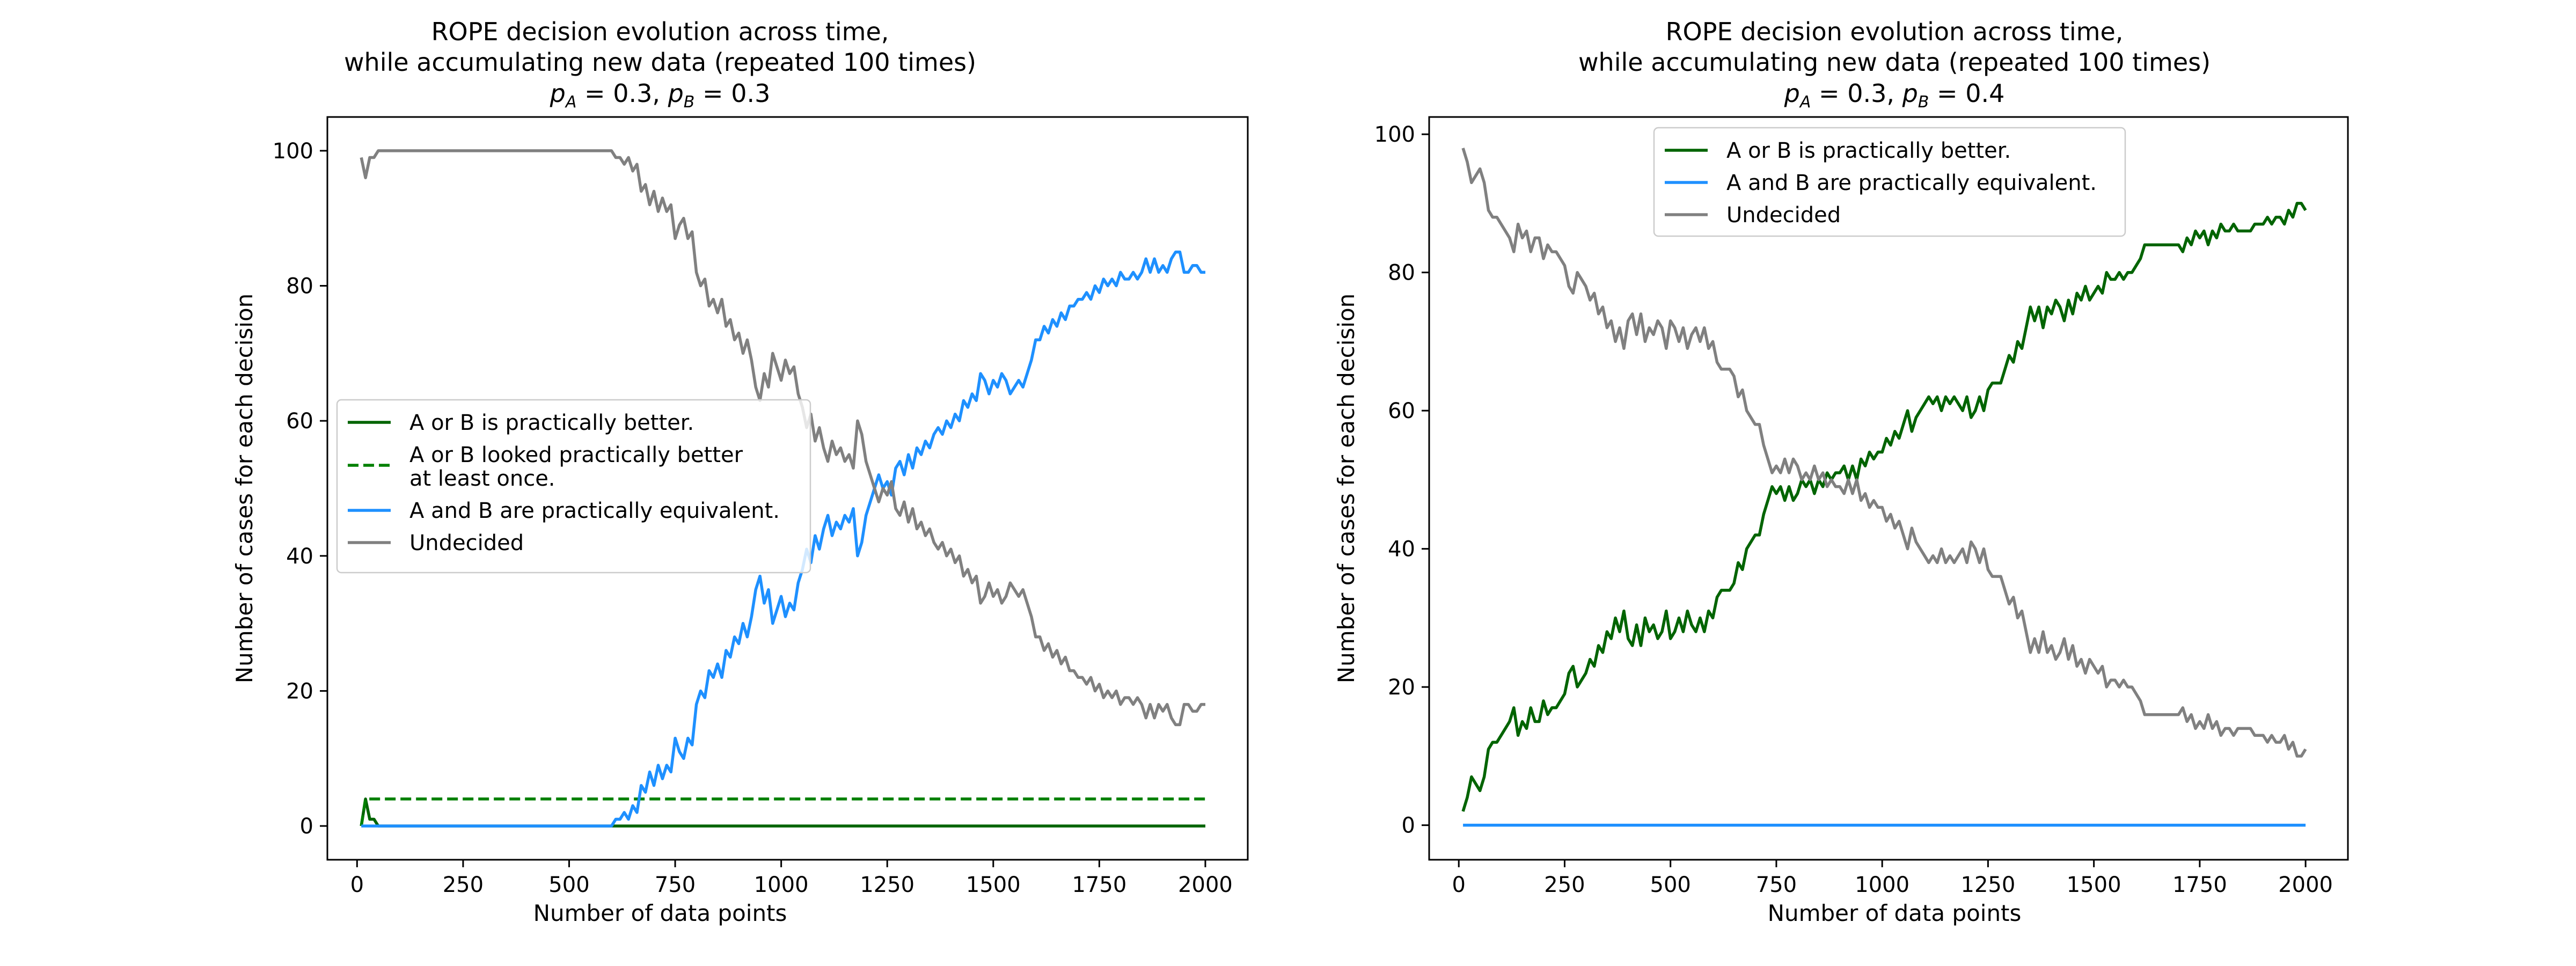 Image resolution: width=2576 pixels, height=966 pixels. What do you see at coordinates (750, 93) in the screenshot?
I see `param-pB: 0.3` at bounding box center [750, 93].